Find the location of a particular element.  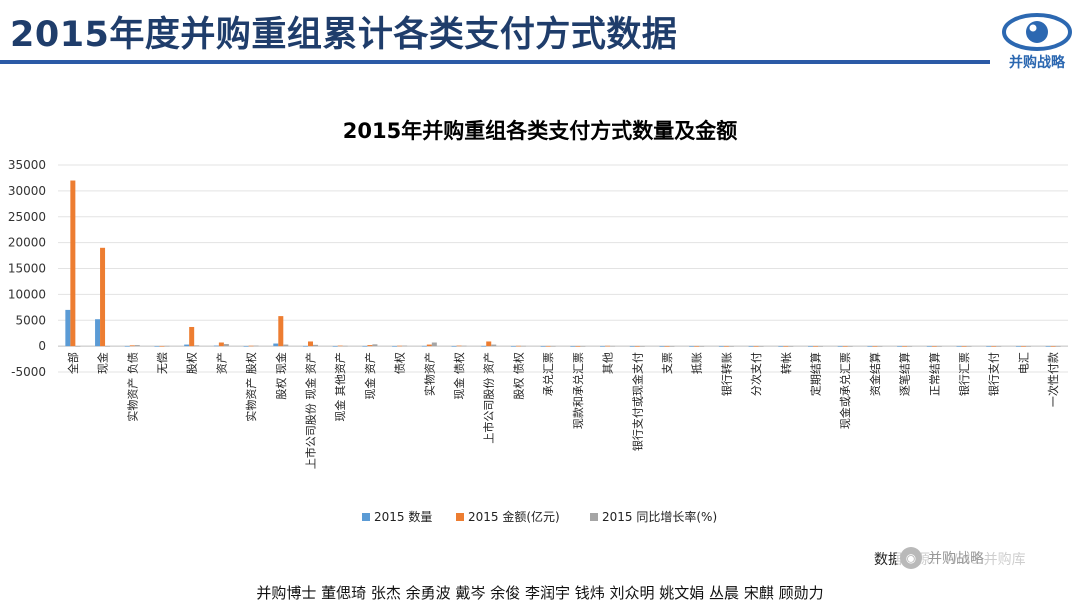

x-tick-label: 现金 is located at coordinates (103, 363).